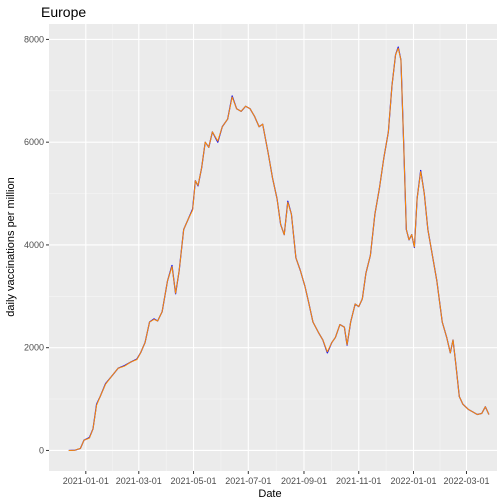 Image resolution: width=504 pixels, height=504 pixels. I want to click on x-tick-label: 2021-07-01, so click(248, 481).